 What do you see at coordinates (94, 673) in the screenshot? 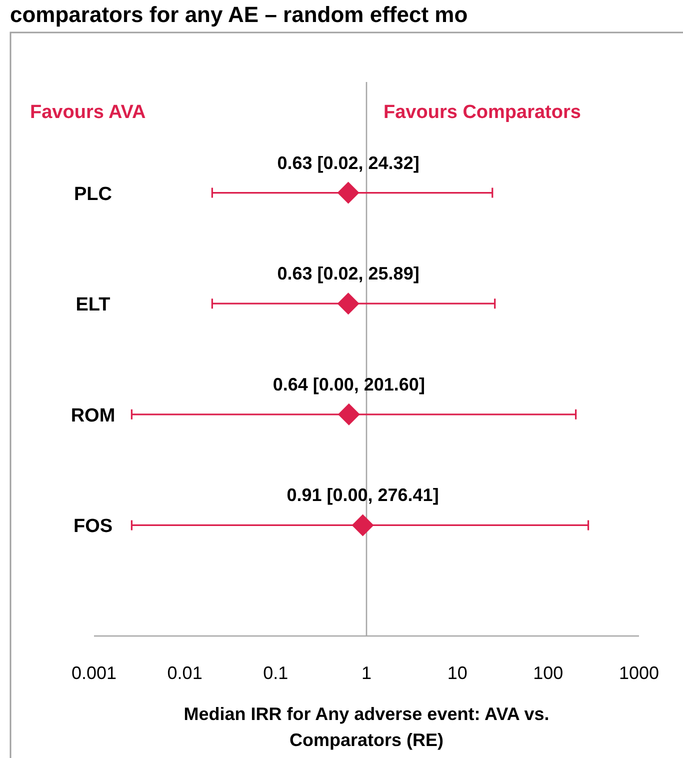
I see `x-tick-label: 0.001` at bounding box center [94, 673].